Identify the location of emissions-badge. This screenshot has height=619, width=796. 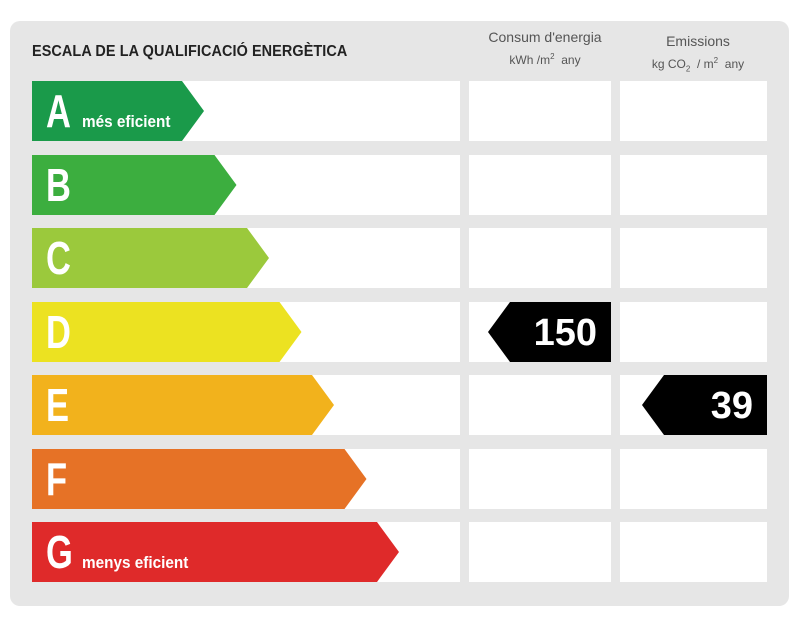
(704, 405).